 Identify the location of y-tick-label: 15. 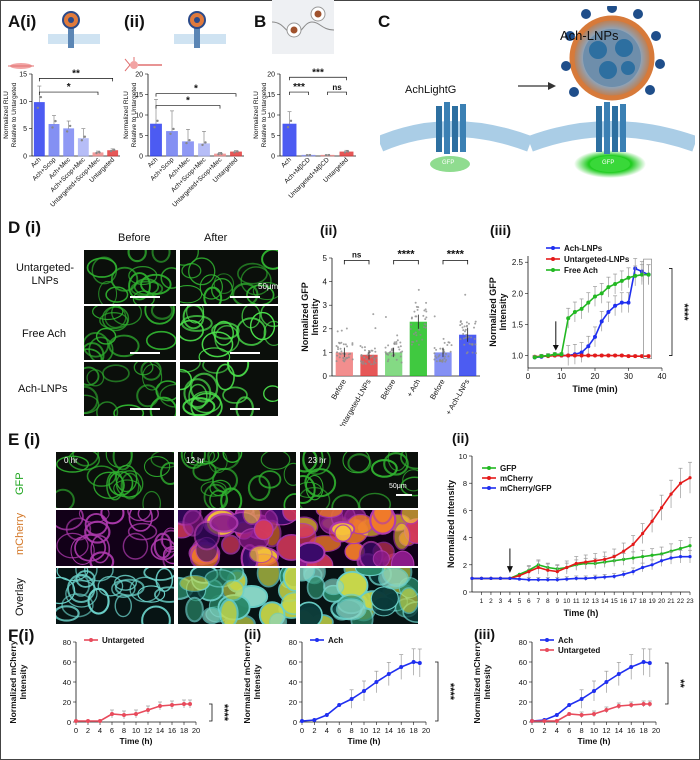
(23, 75).